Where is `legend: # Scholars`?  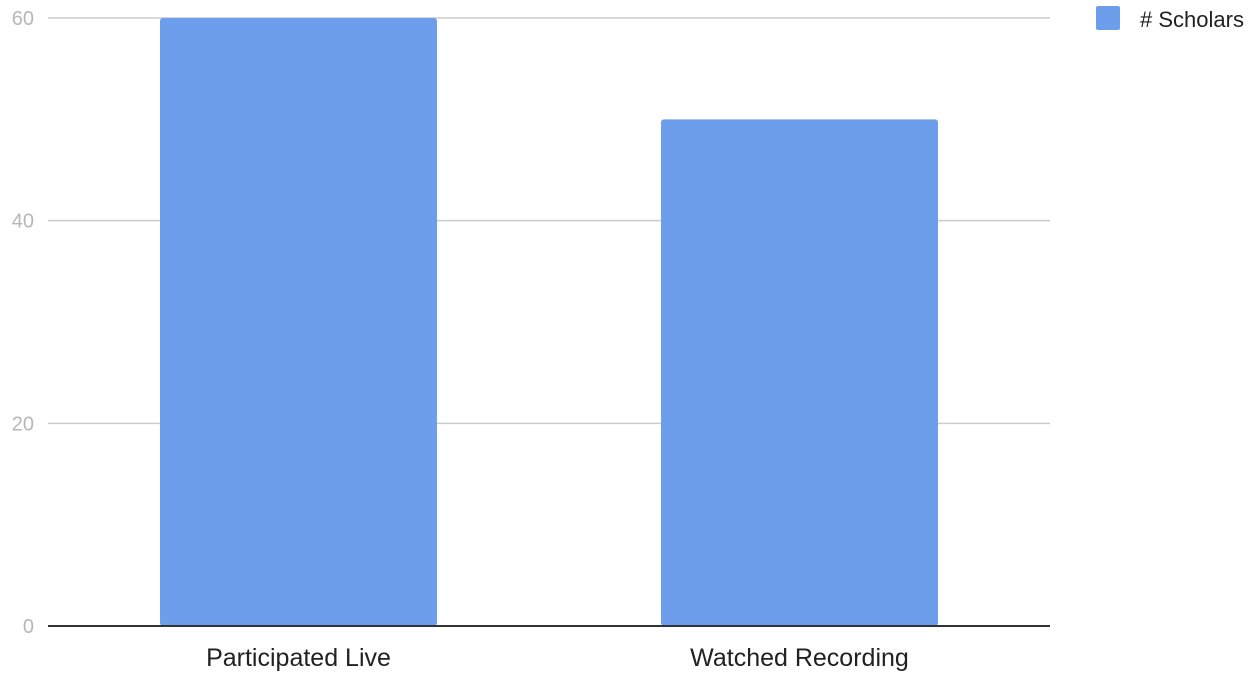
legend: # Scholars is located at coordinates (1170, 19).